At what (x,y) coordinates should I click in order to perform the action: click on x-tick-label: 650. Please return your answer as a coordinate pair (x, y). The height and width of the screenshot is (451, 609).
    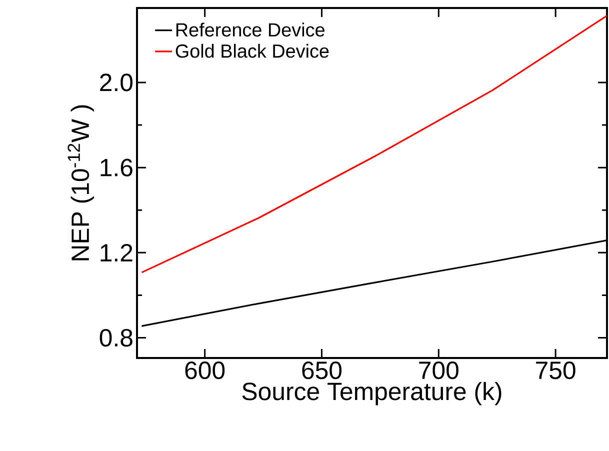
    Looking at the image, I should click on (322, 371).